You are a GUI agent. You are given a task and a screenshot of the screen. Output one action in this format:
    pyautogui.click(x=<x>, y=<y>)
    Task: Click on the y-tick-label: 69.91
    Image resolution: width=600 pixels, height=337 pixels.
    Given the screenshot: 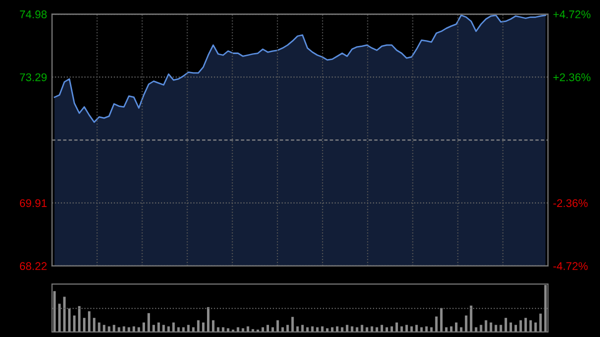 What is the action you would take?
    pyautogui.click(x=33, y=203)
    